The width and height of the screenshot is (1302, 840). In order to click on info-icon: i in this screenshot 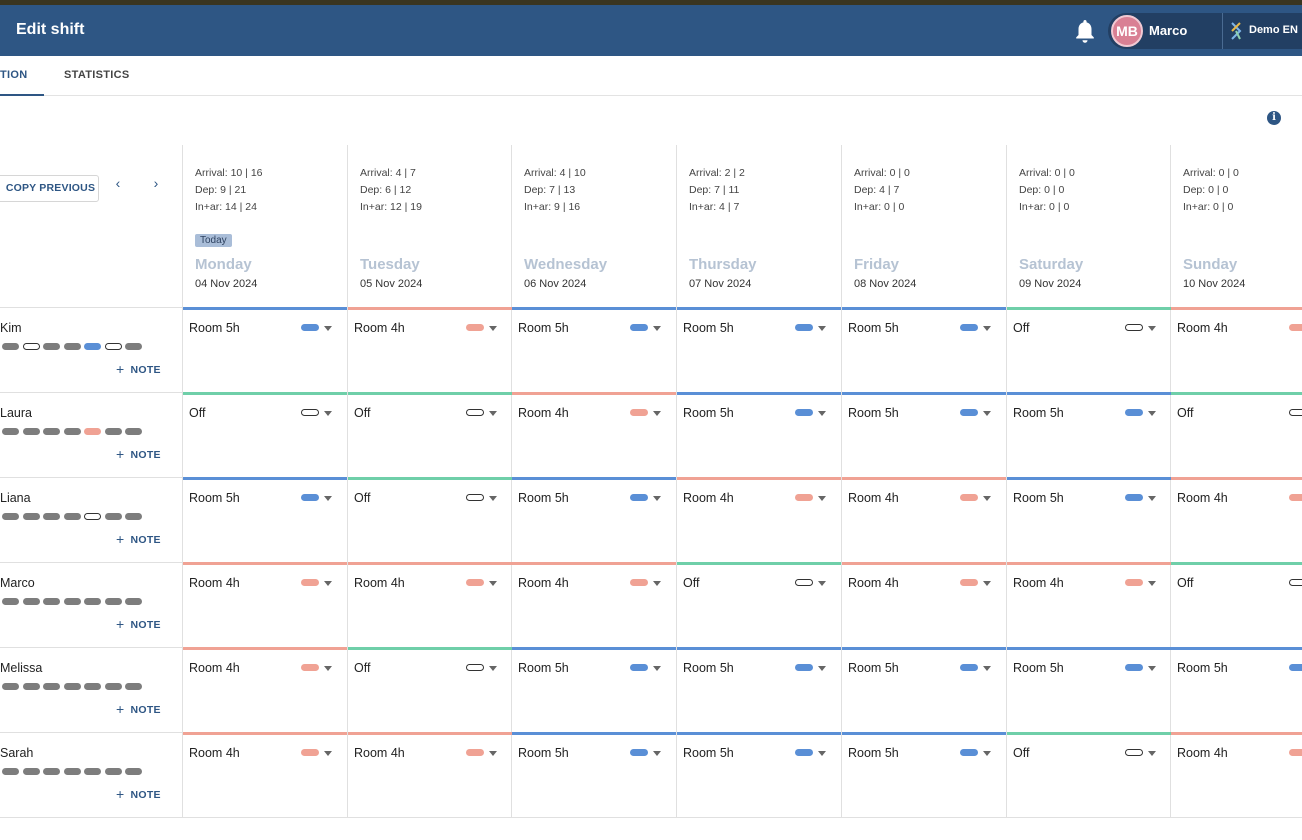, I will do `click(1274, 118)`.